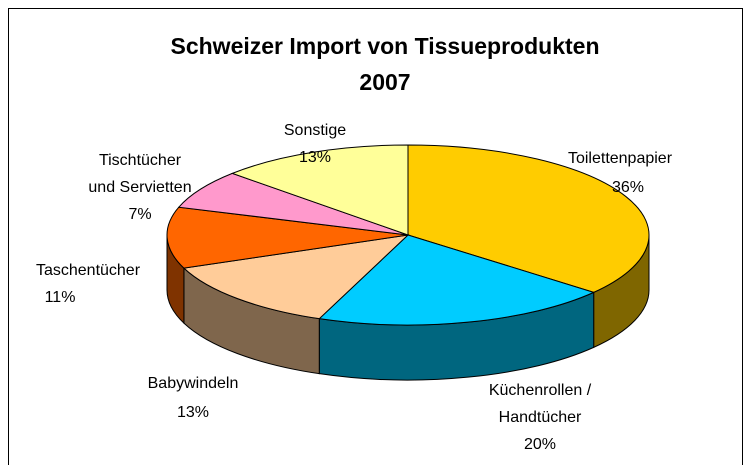 This screenshot has width=751, height=465. What do you see at coordinates (88, 270) in the screenshot?
I see `slice-label: Taschentücher` at bounding box center [88, 270].